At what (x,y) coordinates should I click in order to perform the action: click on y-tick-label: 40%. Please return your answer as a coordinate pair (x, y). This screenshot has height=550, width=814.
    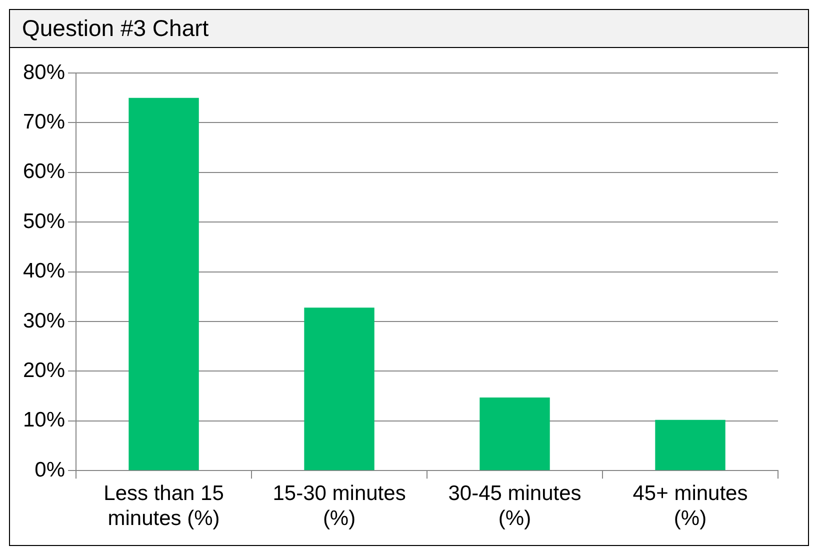
    Looking at the image, I should click on (44, 271).